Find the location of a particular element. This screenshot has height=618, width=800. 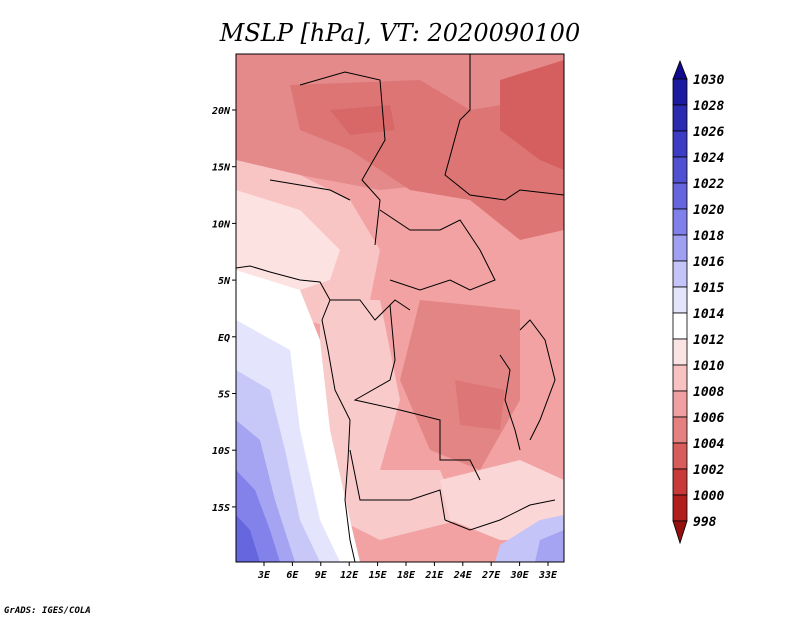

x-tick-label: 27E is located at coordinates (491, 575).